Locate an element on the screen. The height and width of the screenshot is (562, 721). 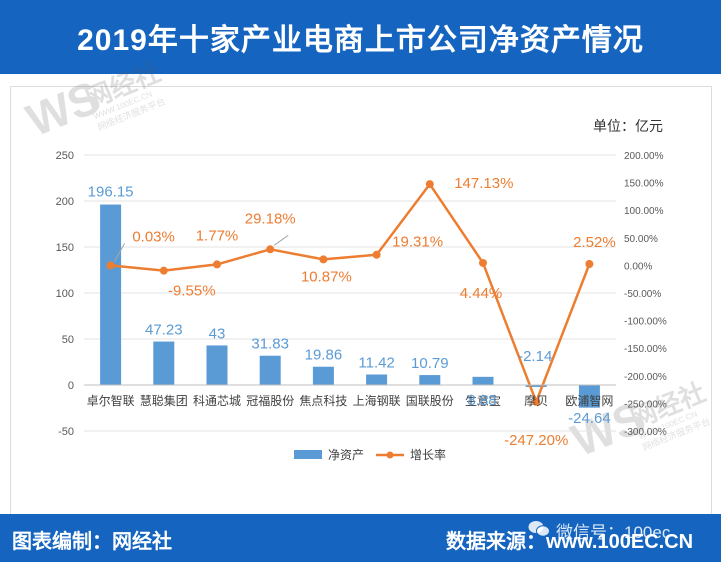
bar-焦点科技 is located at coordinates (323, 375).